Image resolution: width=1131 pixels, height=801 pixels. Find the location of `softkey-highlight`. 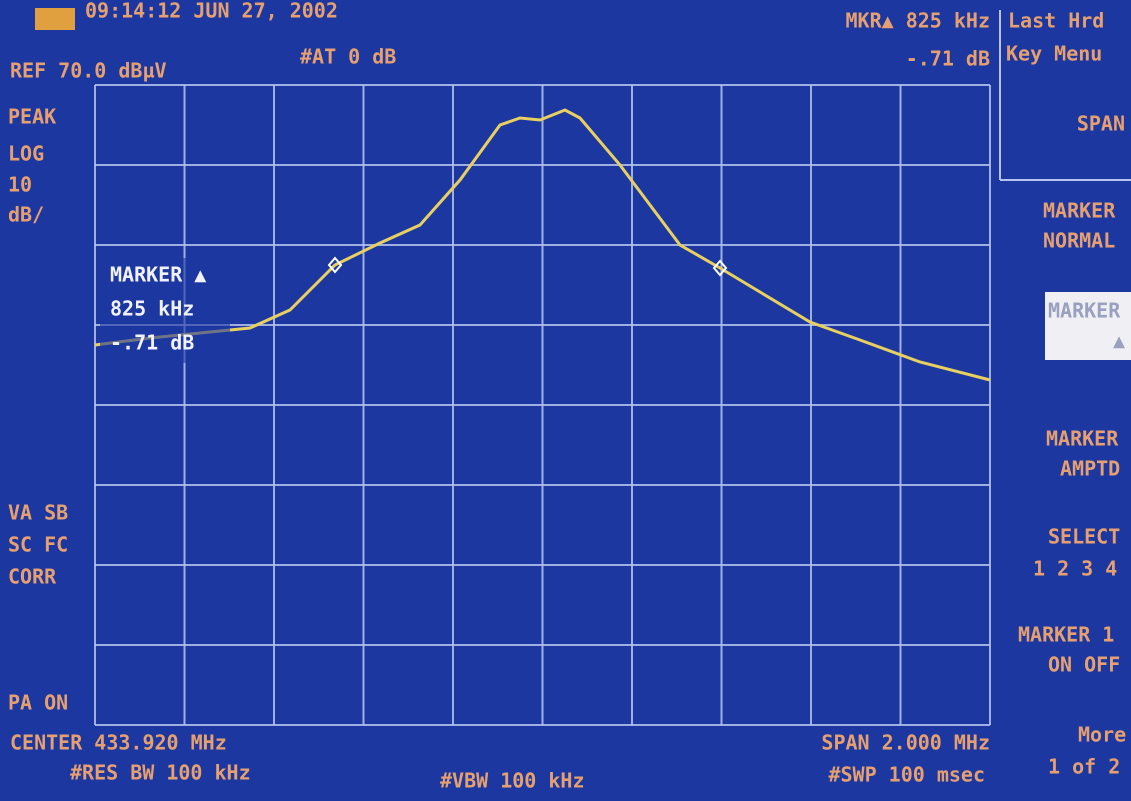

softkey-highlight is located at coordinates (1088, 326).